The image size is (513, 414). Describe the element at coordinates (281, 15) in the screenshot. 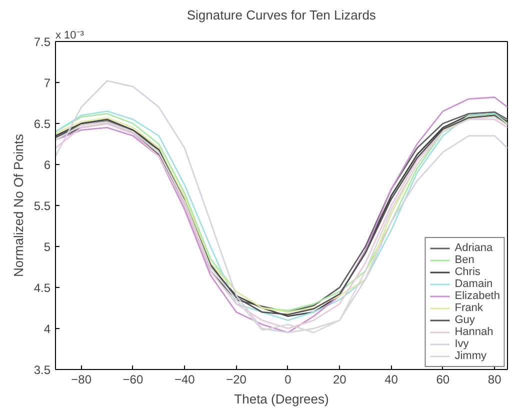

I see `chart-title: Signature Curves for Ten Lizards` at that location.